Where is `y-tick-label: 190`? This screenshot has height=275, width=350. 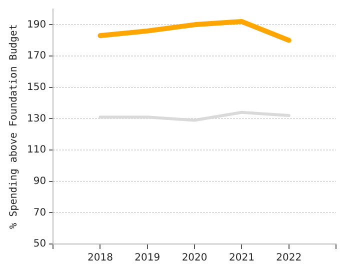 y-tick-label: 190 is located at coordinates (36, 24).